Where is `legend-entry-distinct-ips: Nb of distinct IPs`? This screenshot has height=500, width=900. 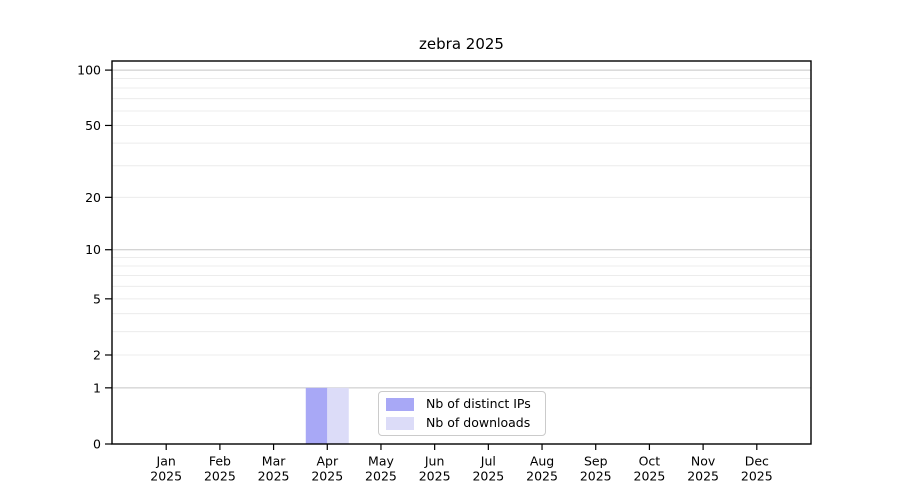
legend-entry-distinct-ips: Nb of distinct IPs is located at coordinates (461, 404).